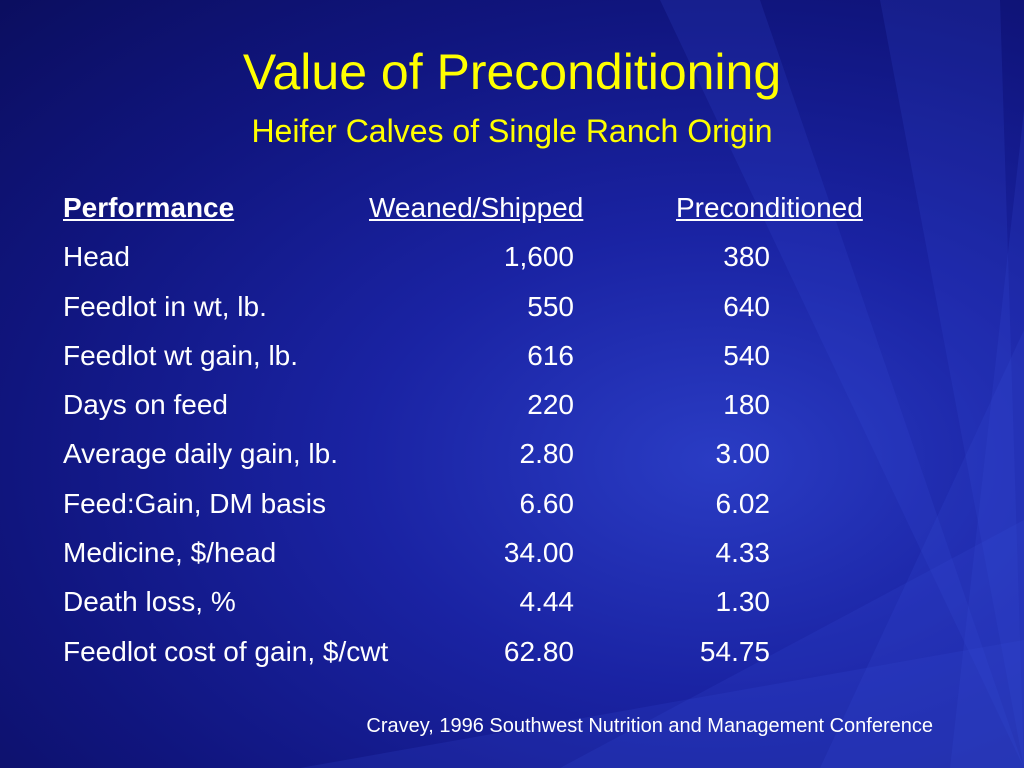 The height and width of the screenshot is (768, 1024). Describe the element at coordinates (200, 454) in the screenshot. I see `row-label: Average daily gain, lb.` at that location.